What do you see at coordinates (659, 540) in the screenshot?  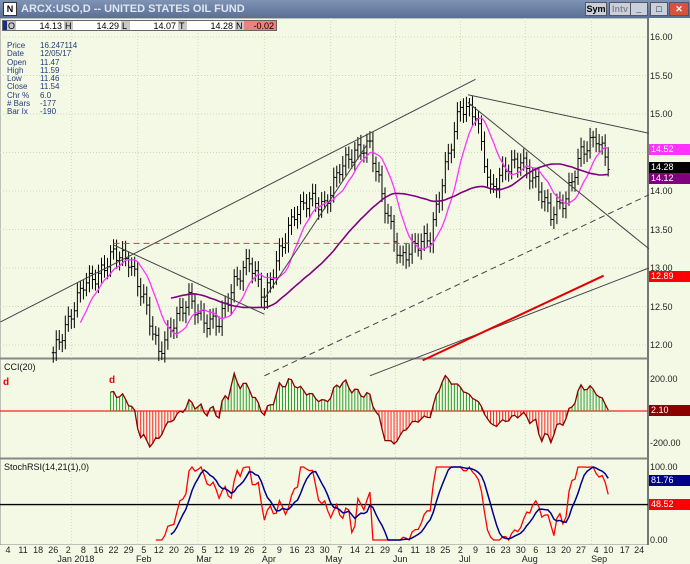 I see `stochrsi-tick-label: 0.00` at bounding box center [659, 540].